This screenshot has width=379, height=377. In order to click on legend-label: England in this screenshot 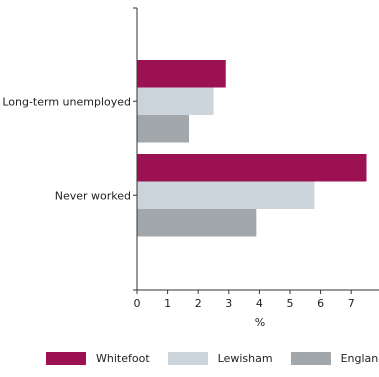, I will do `click(360, 358)`.